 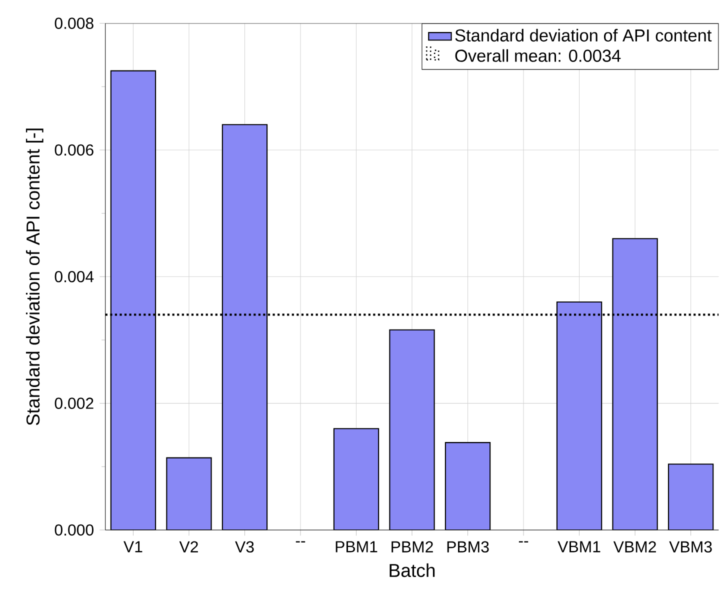 What do you see at coordinates (357, 546) in the screenshot?
I see `x-tick-label: PBM1` at bounding box center [357, 546].